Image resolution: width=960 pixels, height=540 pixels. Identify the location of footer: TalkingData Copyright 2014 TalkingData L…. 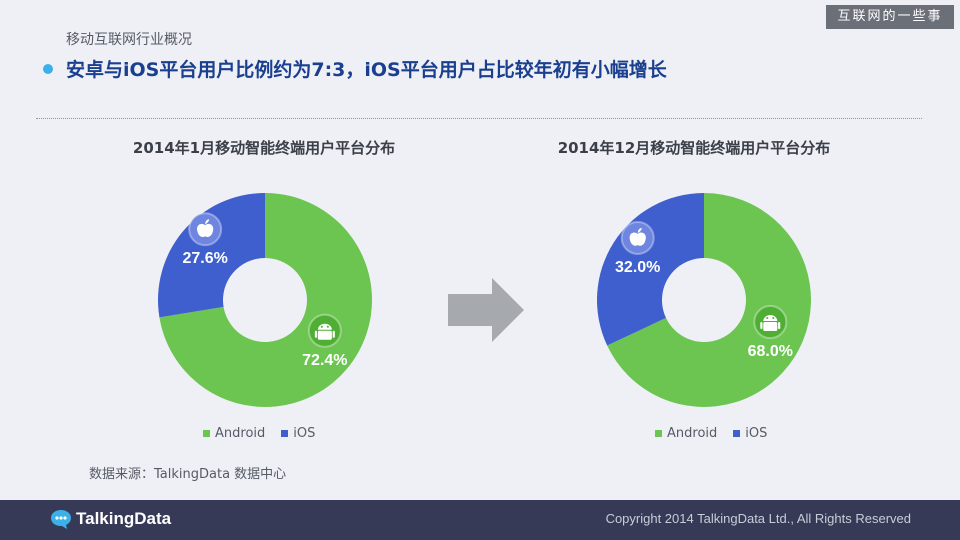
(480, 520).